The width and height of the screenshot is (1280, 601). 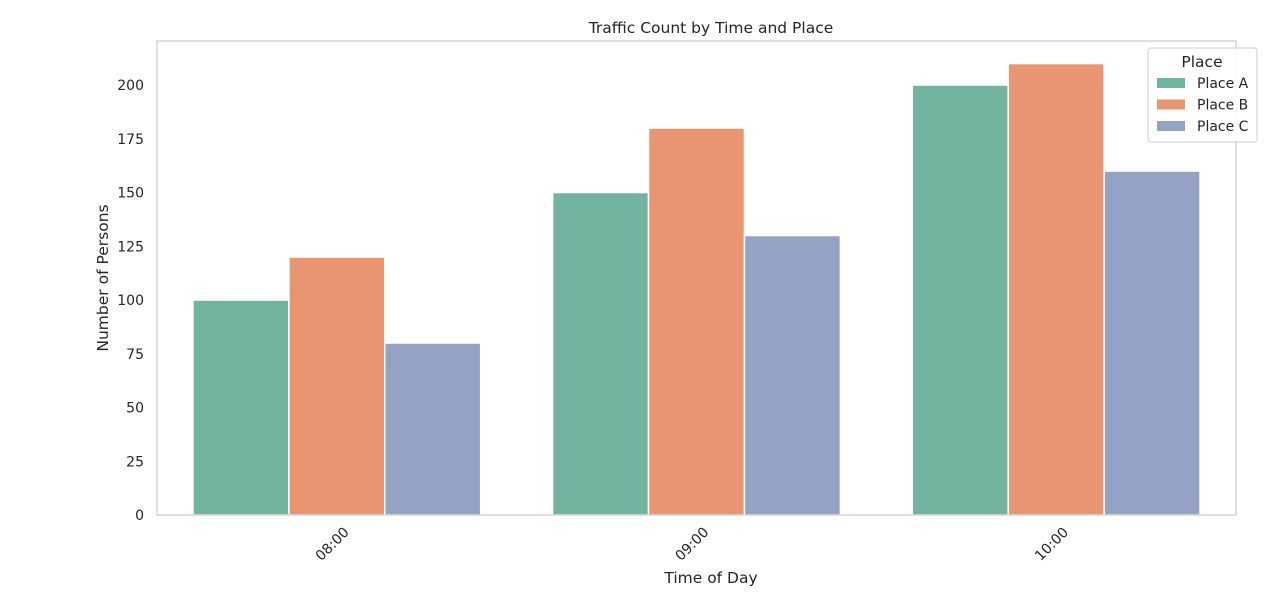 What do you see at coordinates (130, 140) in the screenshot?
I see `y-tick-label: 175` at bounding box center [130, 140].